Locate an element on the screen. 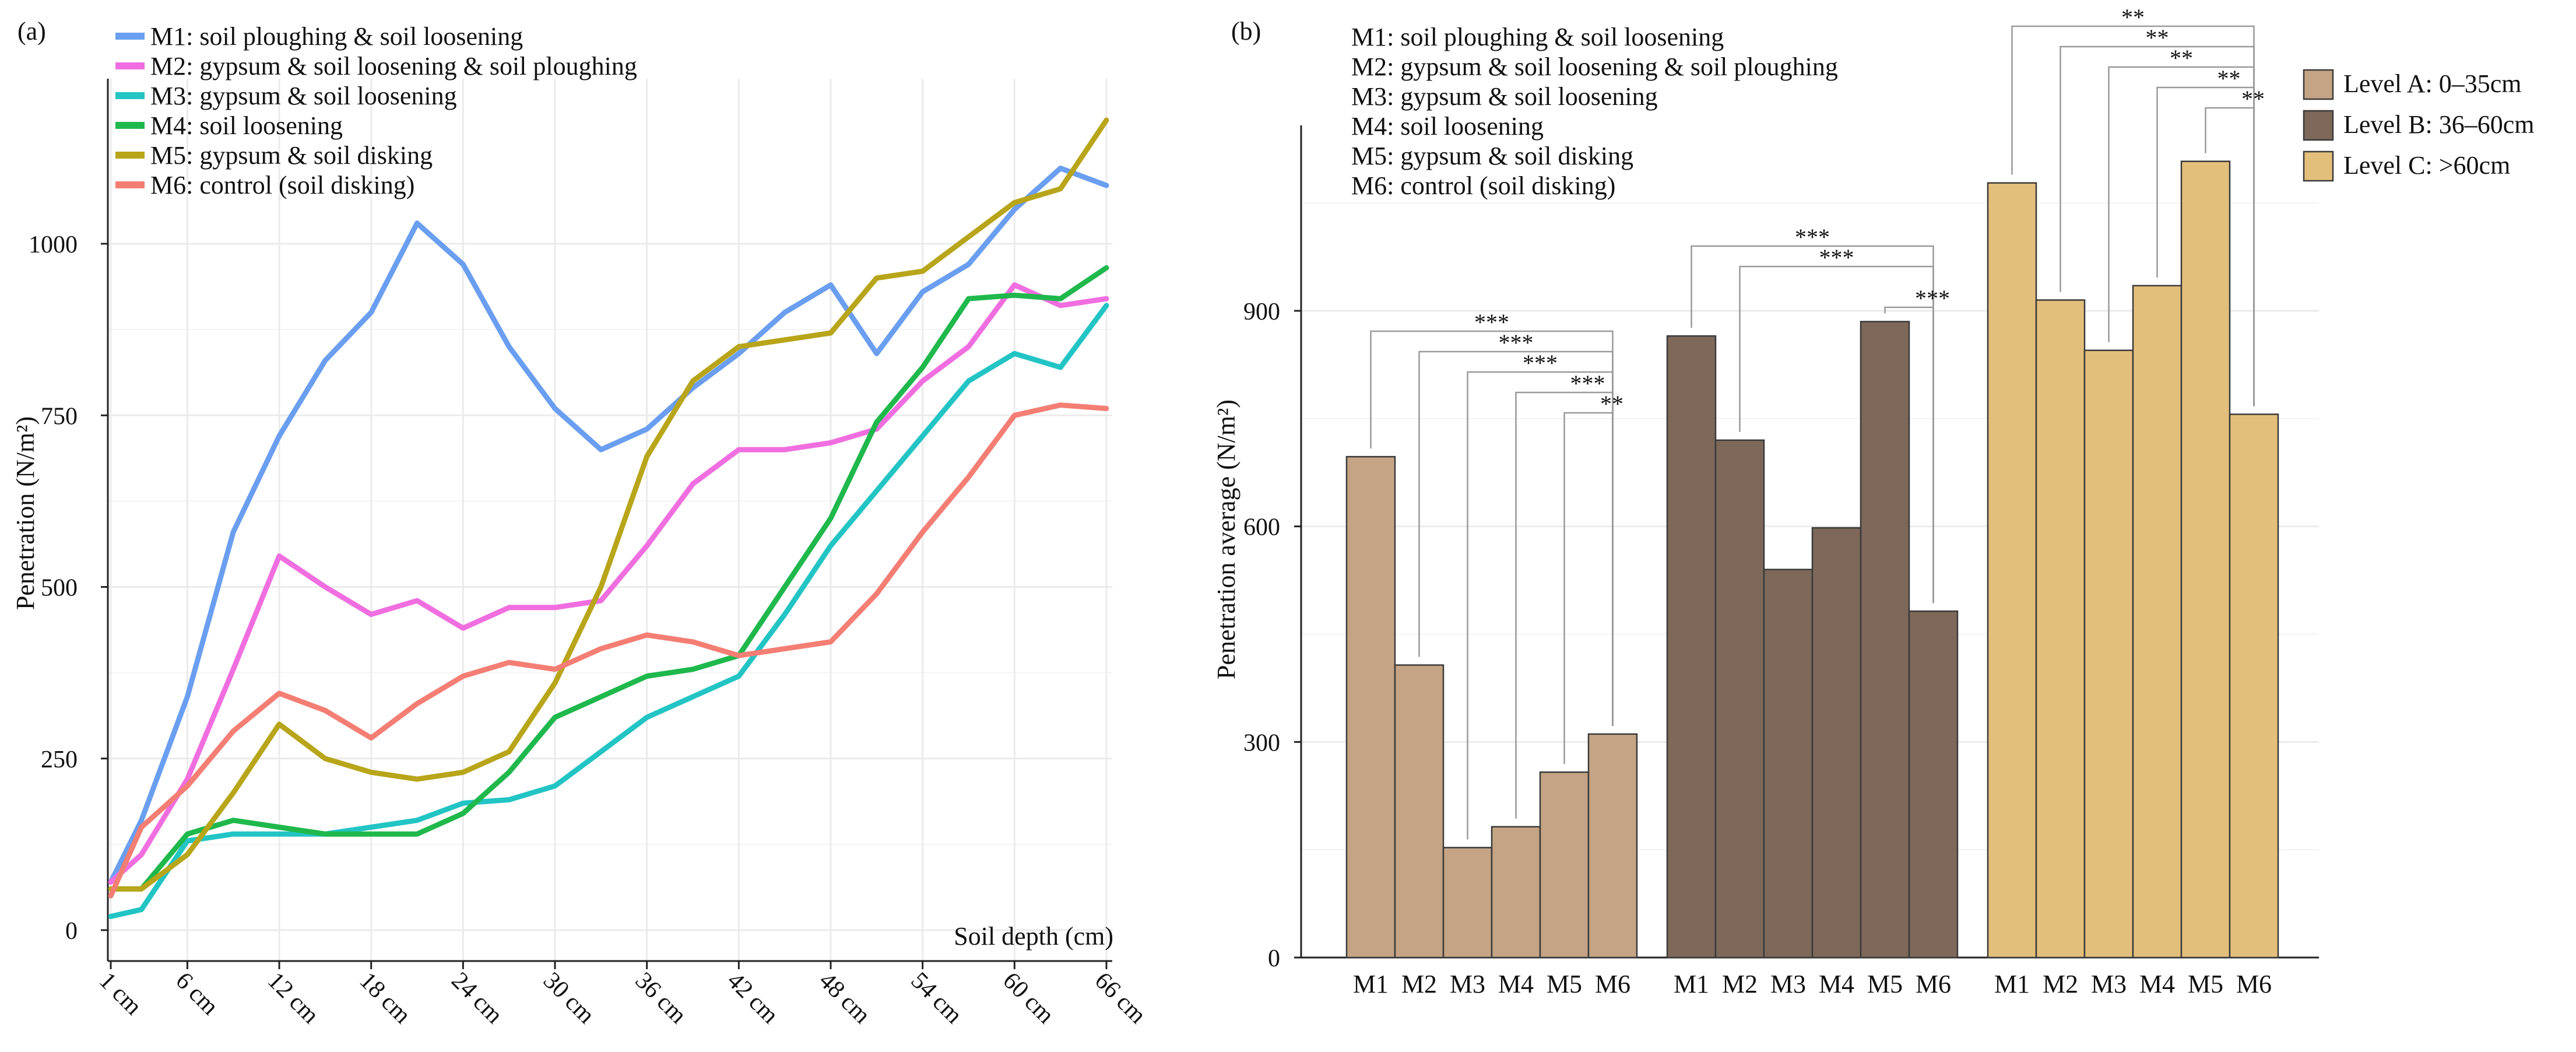 This screenshot has width=2576, height=1052. panel-b-bar-levelB-m4 is located at coordinates (1836, 743).